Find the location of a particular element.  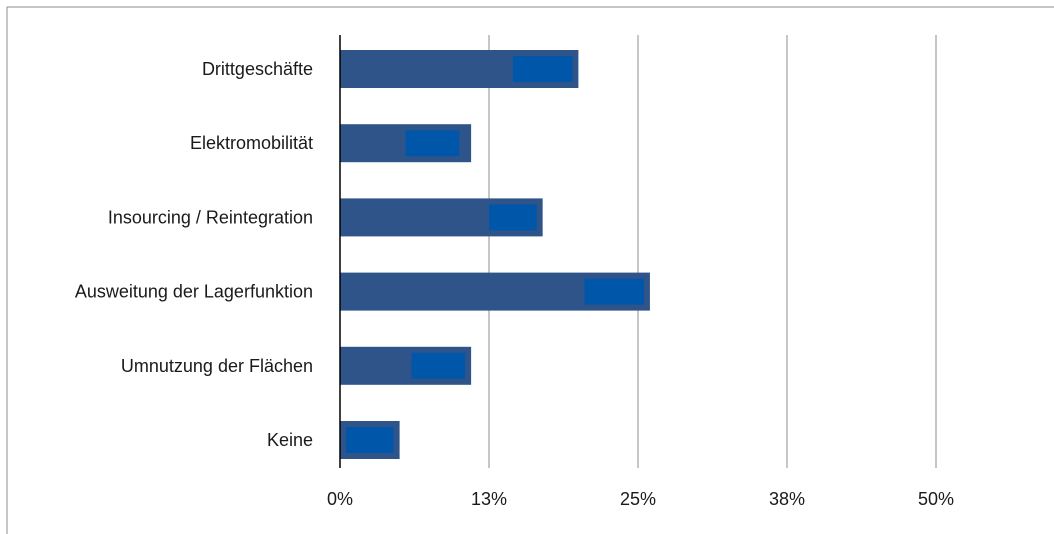

category-label: Drittgeschäfte is located at coordinates (257, 69).